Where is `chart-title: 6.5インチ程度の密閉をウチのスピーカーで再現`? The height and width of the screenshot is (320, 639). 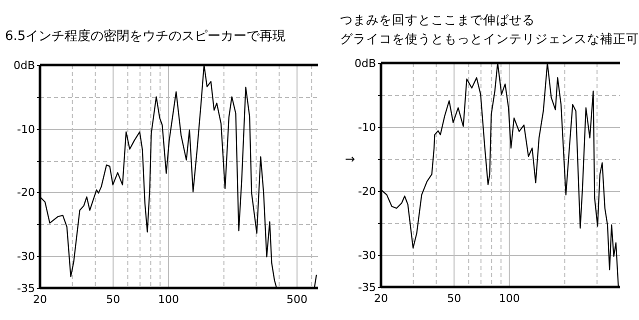
chart-title: 6.5インチ程度の密閉をウチのスピーカーで再現 is located at coordinates (145, 36).